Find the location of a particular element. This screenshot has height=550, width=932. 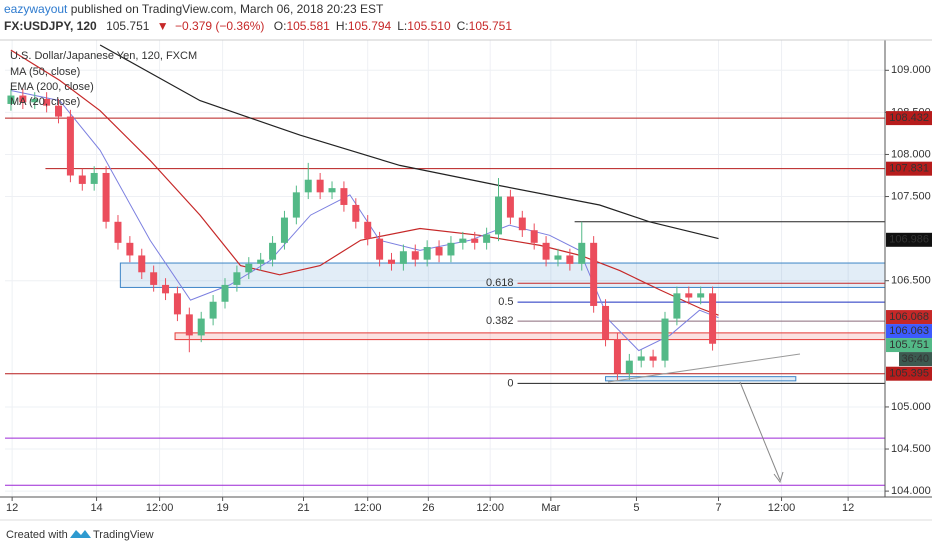

price-badge-label: 108.432 is located at coordinates (909, 118).